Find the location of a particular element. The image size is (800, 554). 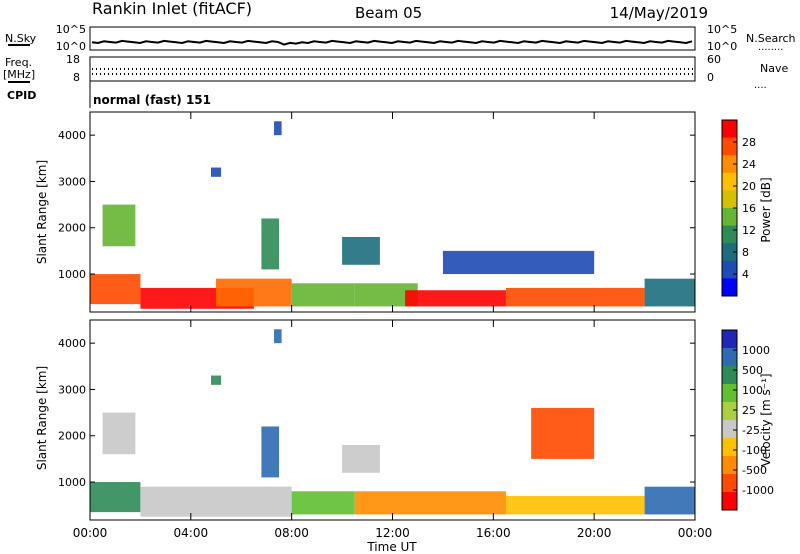

x-tick-label: 16:00 is located at coordinates (493, 533).